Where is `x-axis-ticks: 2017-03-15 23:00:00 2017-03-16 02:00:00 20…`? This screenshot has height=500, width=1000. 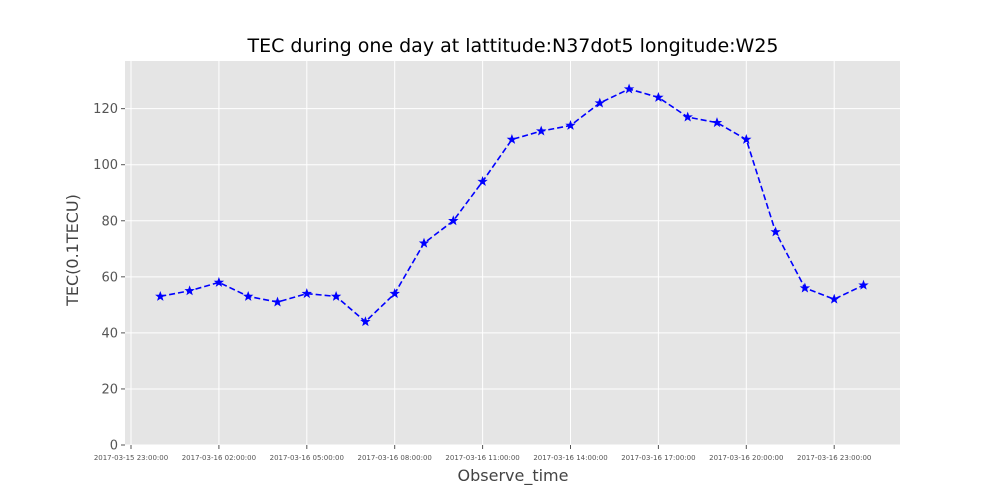
x-axis-ticks: 2017-03-15 23:00:00 2017-03-16 02:00:00 20… is located at coordinates (482, 453).